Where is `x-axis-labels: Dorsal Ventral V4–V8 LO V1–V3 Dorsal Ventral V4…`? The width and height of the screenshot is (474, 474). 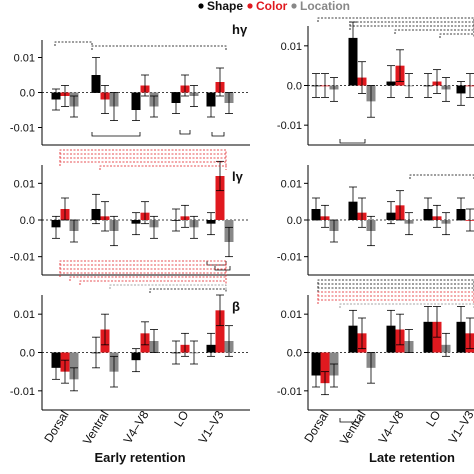 x-axis-labels: Dorsal Ventral V4–V8 LO V1–V3 Dorsal Ventral V4… is located at coordinates (257, 436).